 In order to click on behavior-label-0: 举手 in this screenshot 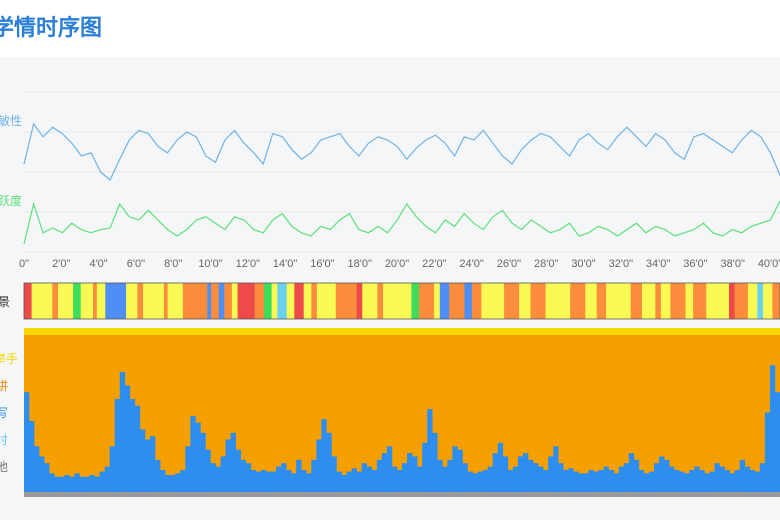, I will do `click(9, 359)`.